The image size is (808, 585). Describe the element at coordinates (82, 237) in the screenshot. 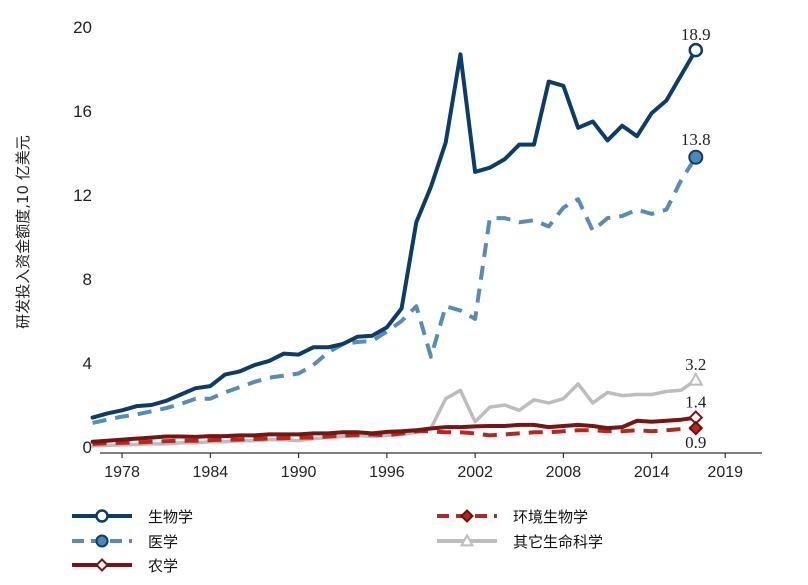

I see `y-axis-ticks: 0 4 8 12 16 20` at that location.